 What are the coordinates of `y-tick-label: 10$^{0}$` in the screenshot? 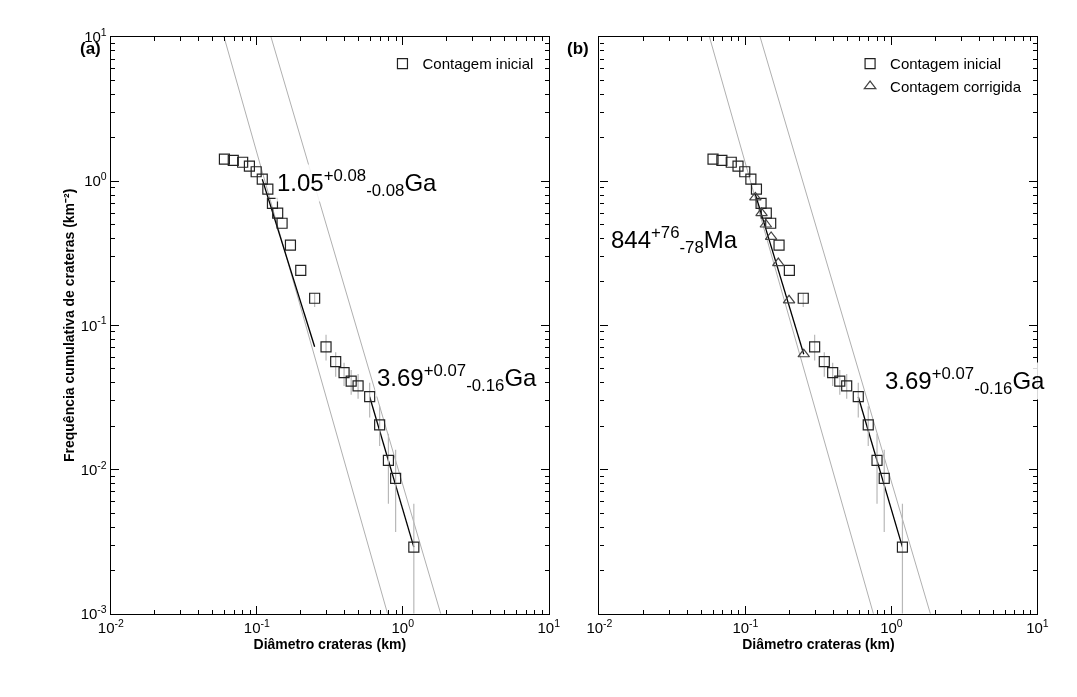 It's located at (95, 180).